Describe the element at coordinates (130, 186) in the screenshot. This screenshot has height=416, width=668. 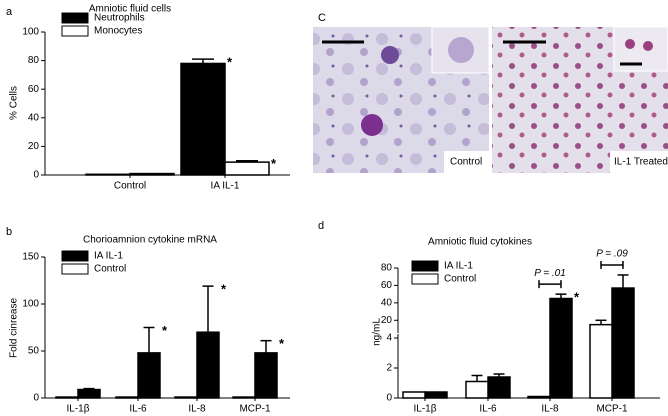
I see `x-tick-label: Control` at that location.